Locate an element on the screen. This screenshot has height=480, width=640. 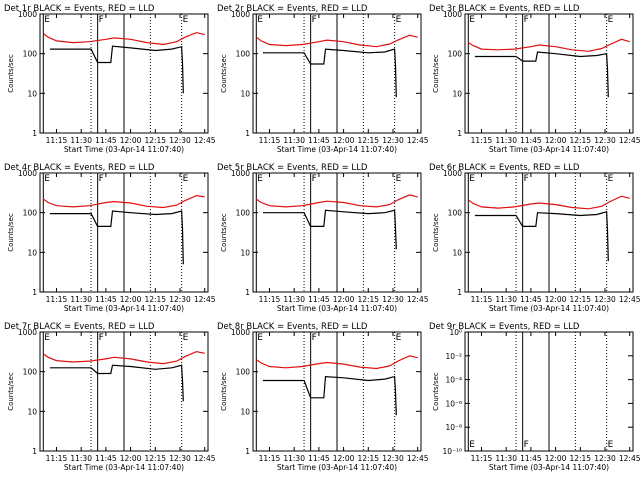
y-tick-label: 10⁻² is located at coordinates (453, 356).